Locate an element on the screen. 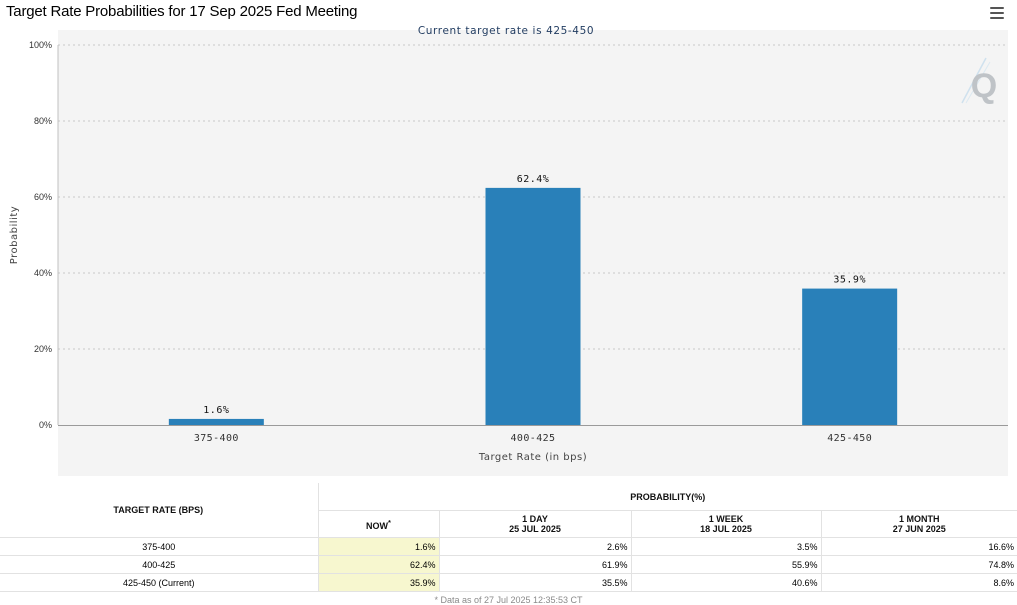  row-now: 35.9% is located at coordinates (378, 582).